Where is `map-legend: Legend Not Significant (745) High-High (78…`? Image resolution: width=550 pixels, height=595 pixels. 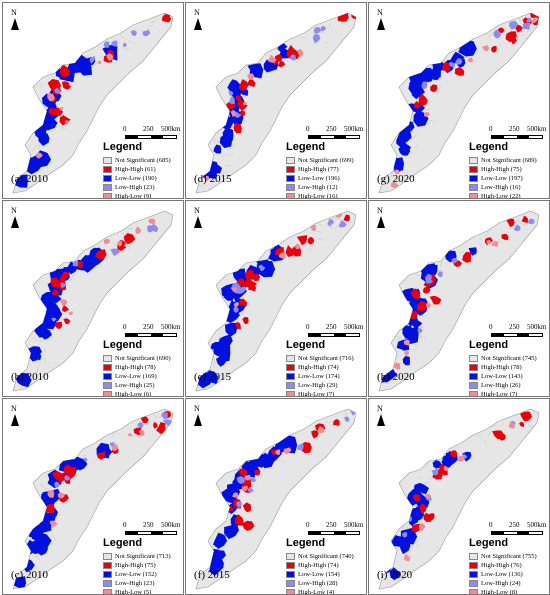 map-legend: Legend Not Significant (745) High-High (78… is located at coordinates (509, 367).